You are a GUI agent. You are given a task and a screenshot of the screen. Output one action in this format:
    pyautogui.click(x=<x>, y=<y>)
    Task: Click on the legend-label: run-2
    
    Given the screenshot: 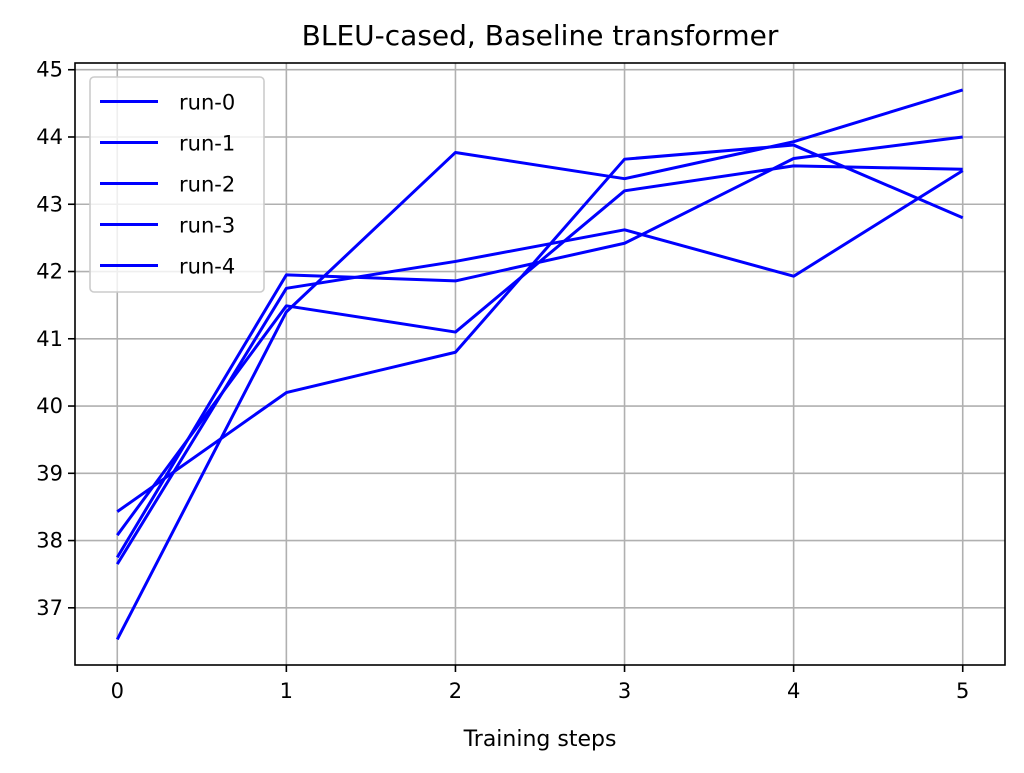 What is the action you would take?
    pyautogui.click(x=207, y=185)
    